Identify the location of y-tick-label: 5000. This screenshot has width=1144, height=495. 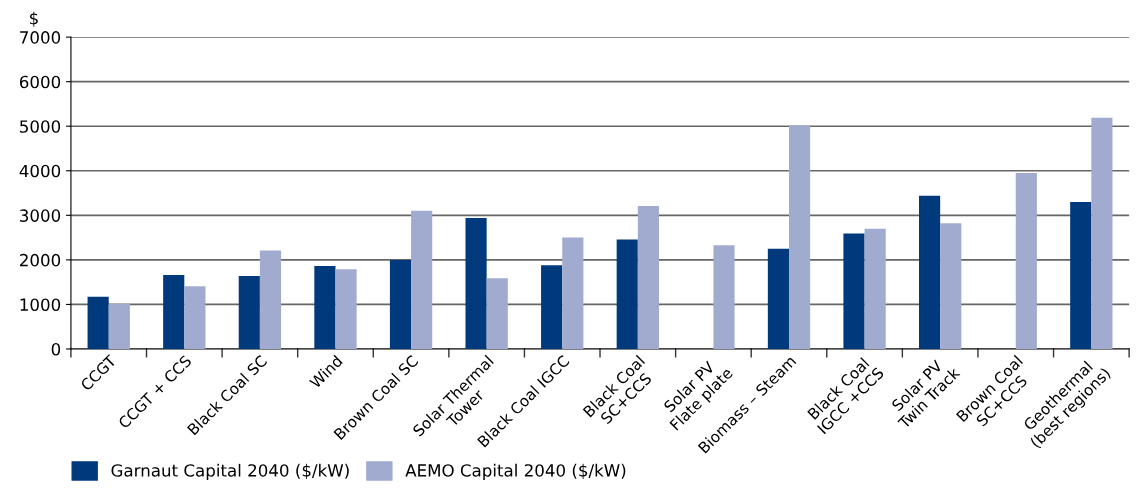
(40, 126).